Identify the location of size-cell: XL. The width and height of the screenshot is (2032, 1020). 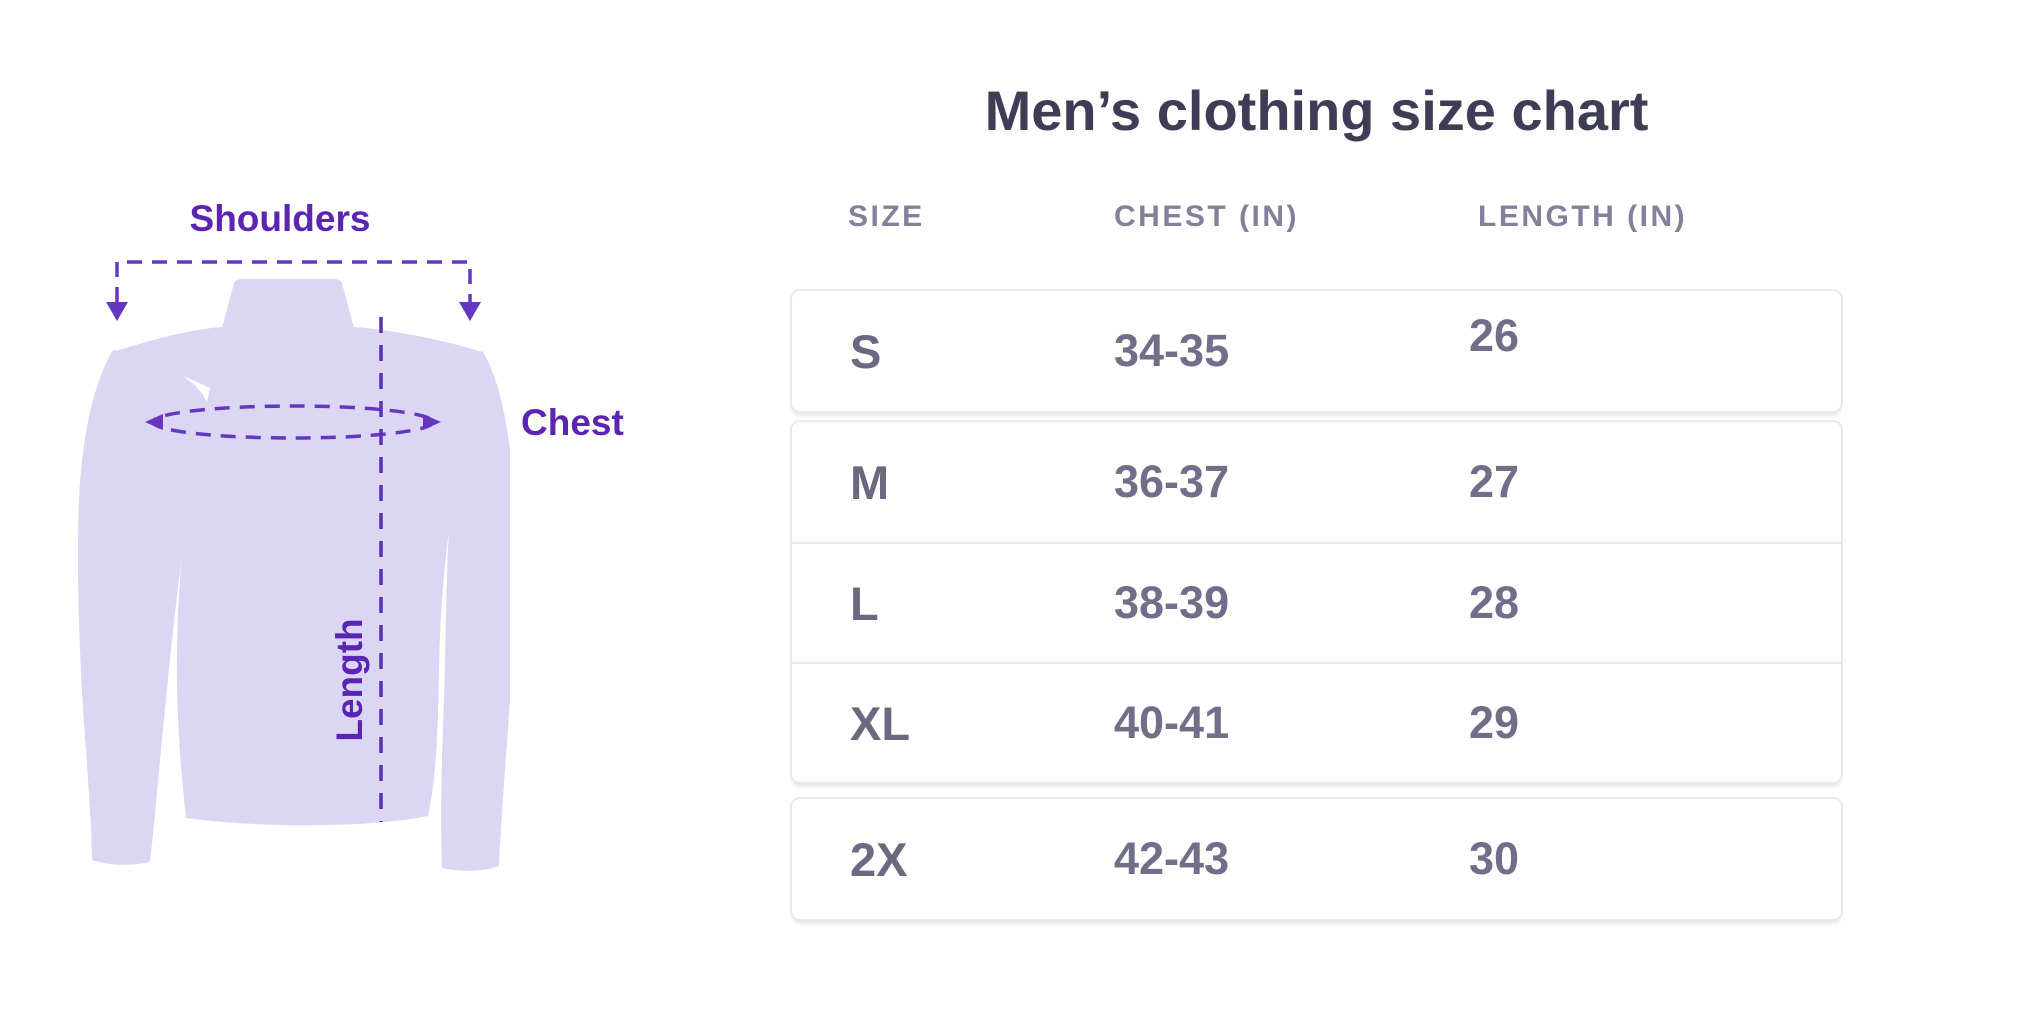
(880, 723).